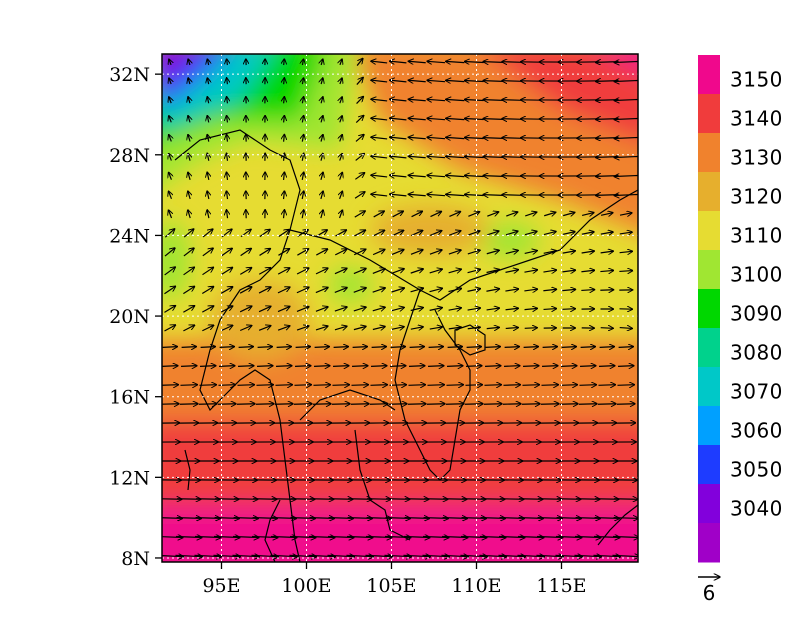 Image resolution: width=800 pixels, height=618 pixels. What do you see at coordinates (129, 75) in the screenshot?
I see `lat-tick-label: 32N` at bounding box center [129, 75].